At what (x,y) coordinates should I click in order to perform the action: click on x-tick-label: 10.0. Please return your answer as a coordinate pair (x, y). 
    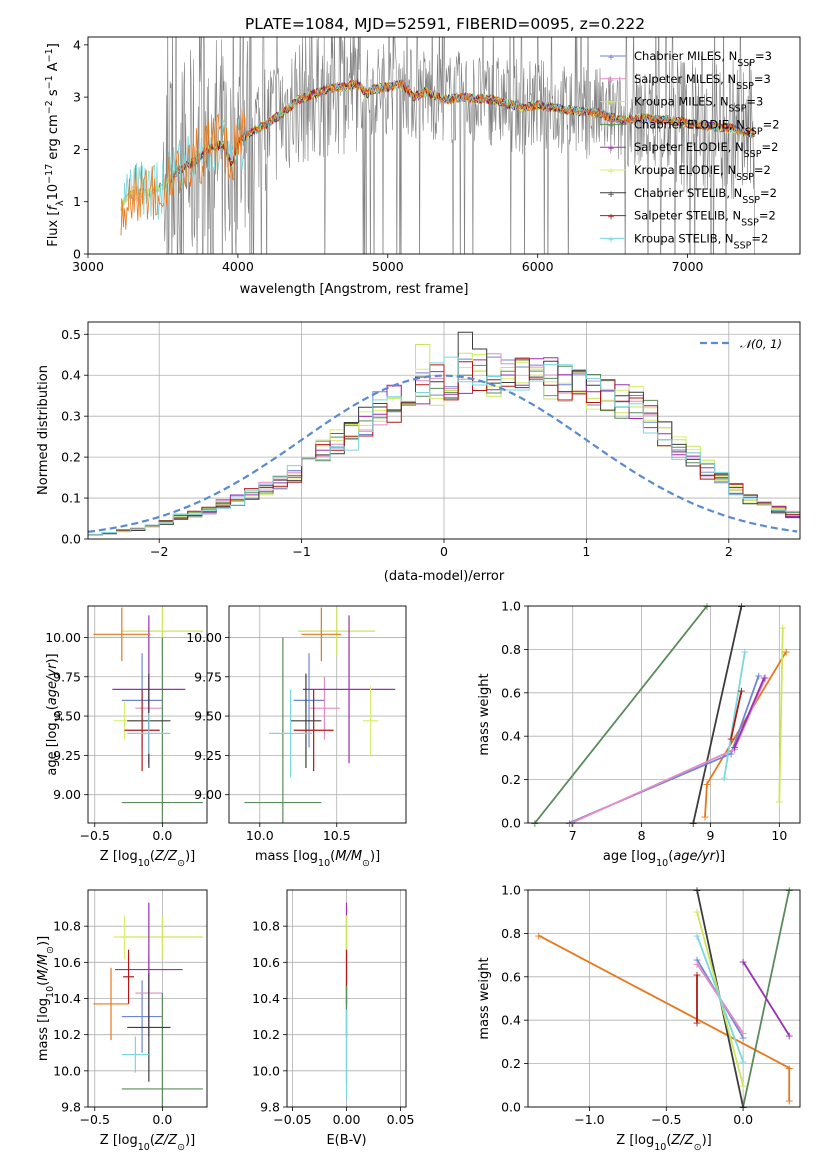
    Looking at the image, I should click on (260, 835).